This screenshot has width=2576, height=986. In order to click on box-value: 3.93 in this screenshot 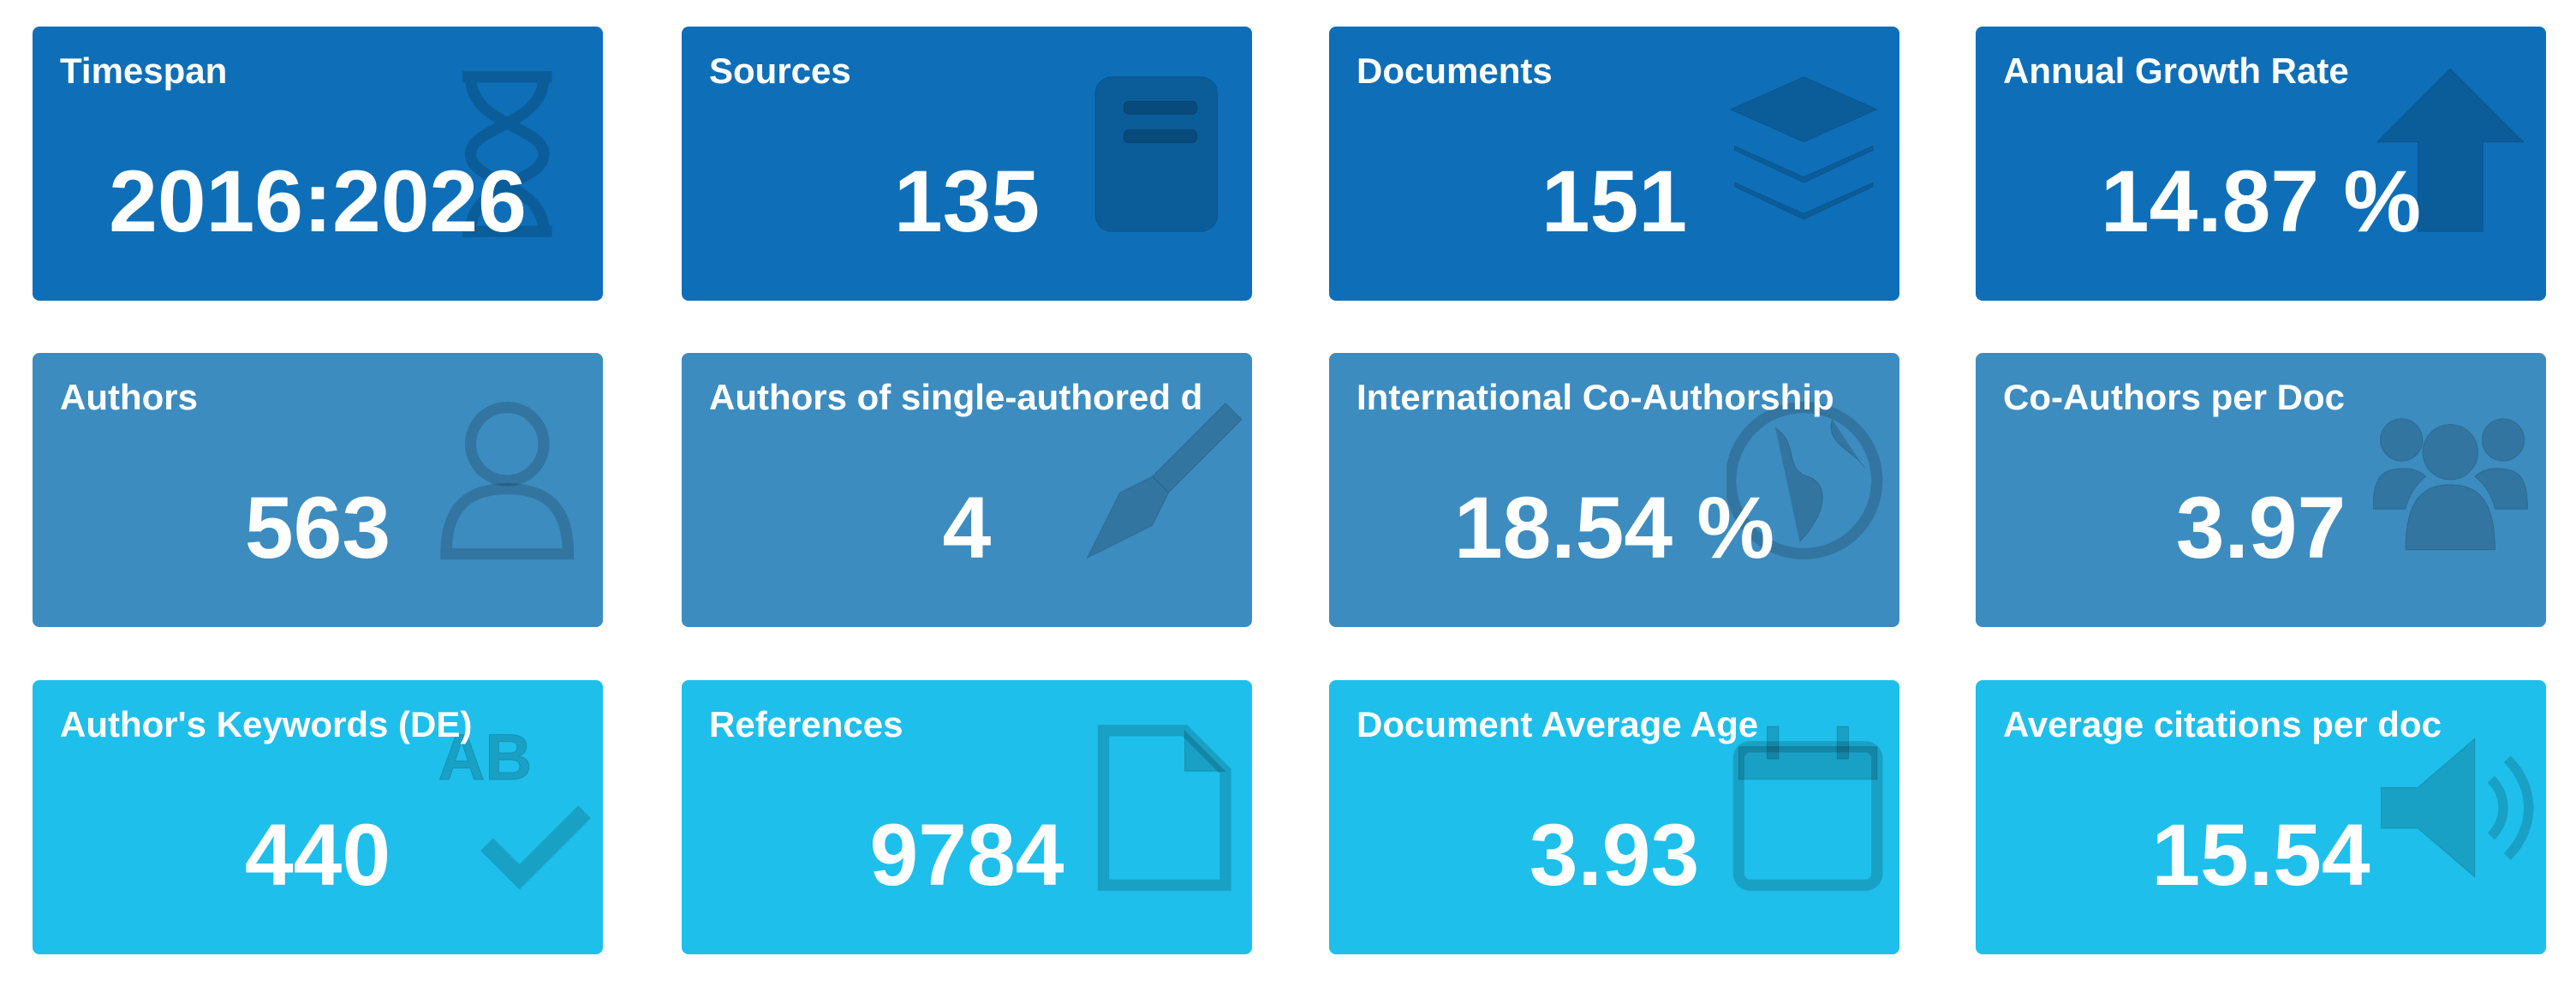, I will do `click(1614, 855)`.